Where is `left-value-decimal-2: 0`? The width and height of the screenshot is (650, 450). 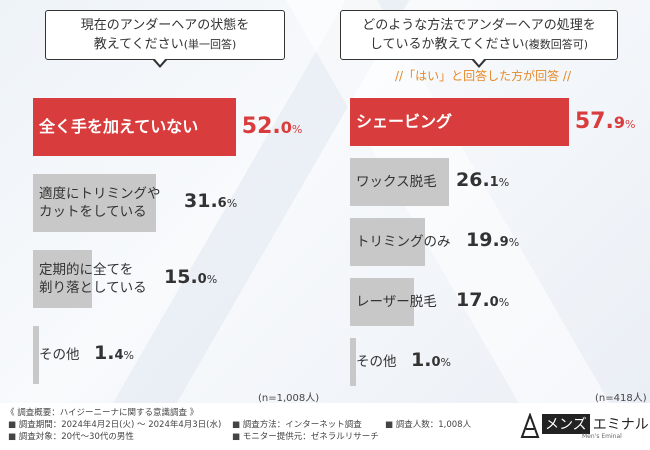 left-value-decimal-2: 0 is located at coordinates (202, 279).